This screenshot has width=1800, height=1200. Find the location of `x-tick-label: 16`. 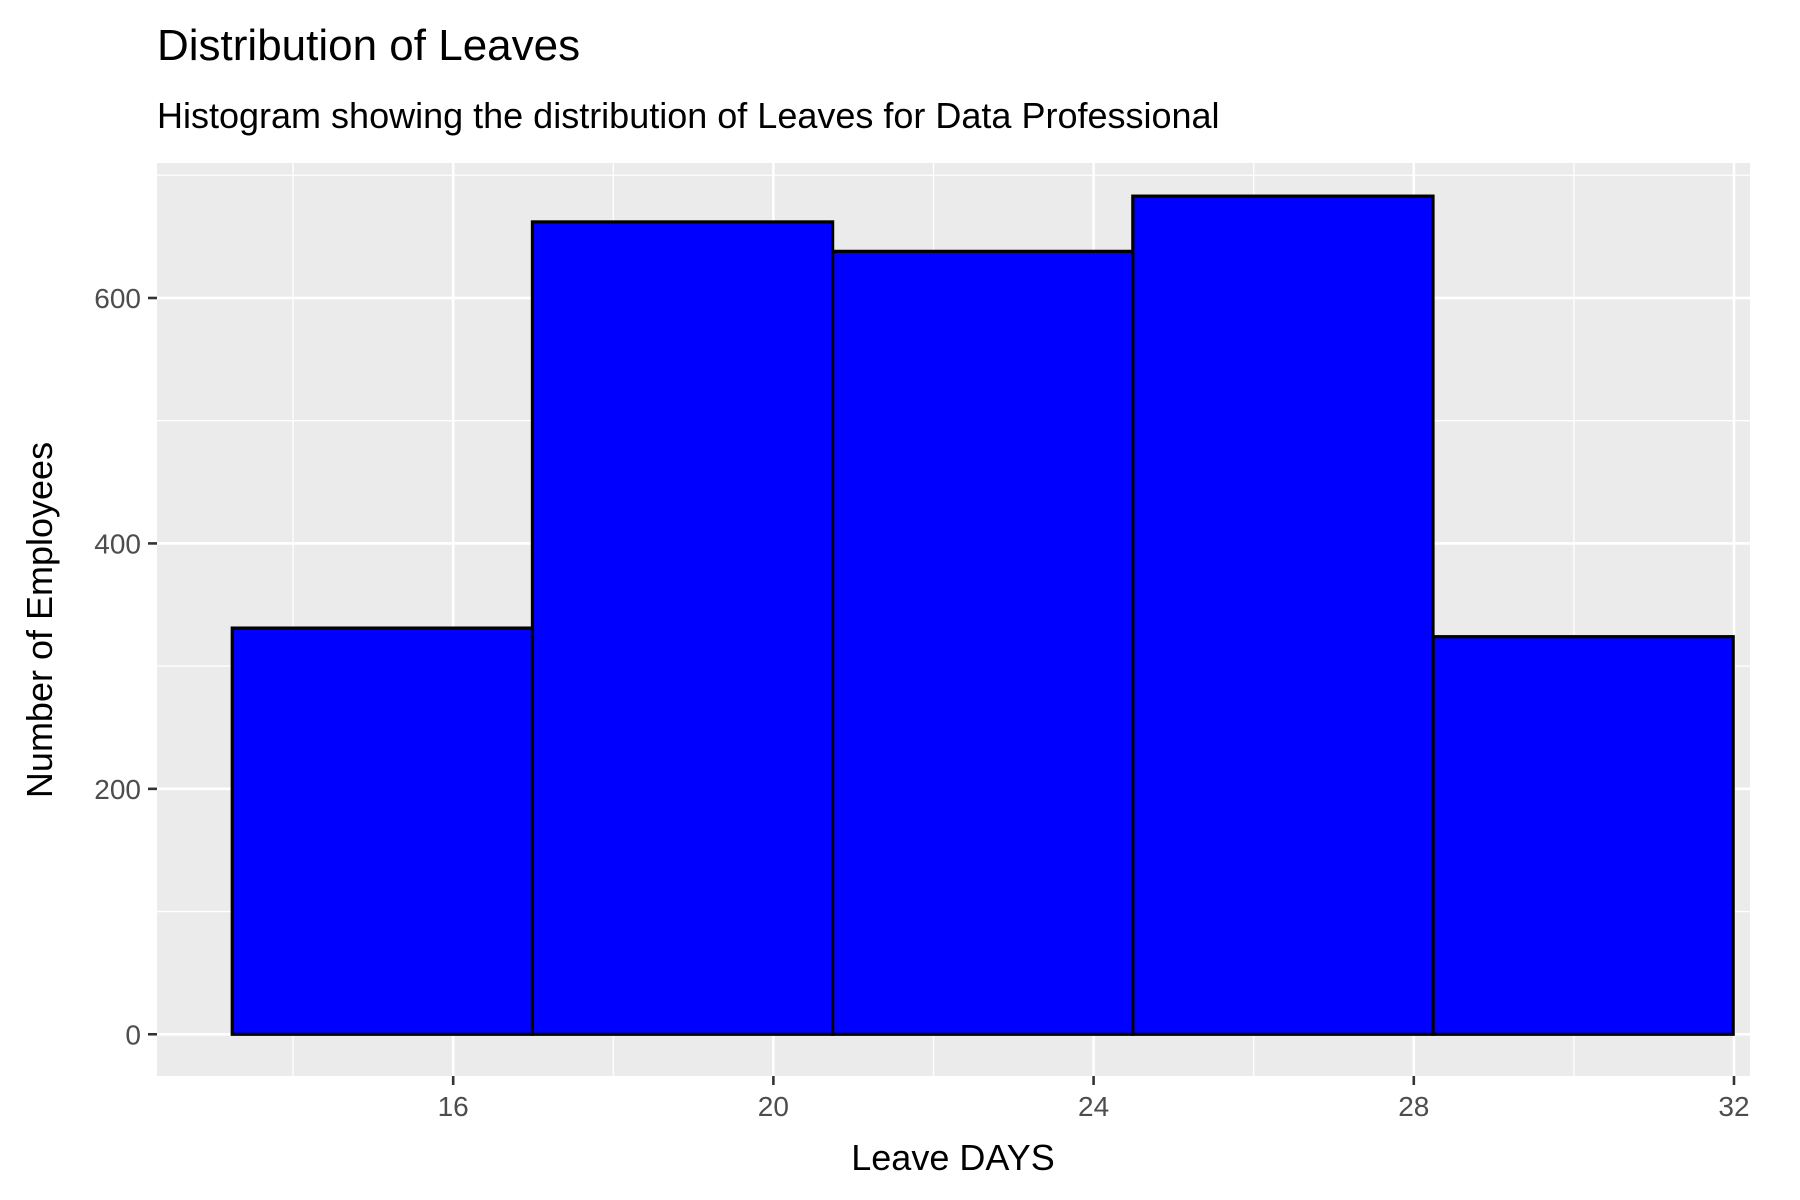

x-tick-label: 16 is located at coordinates (453, 1106).